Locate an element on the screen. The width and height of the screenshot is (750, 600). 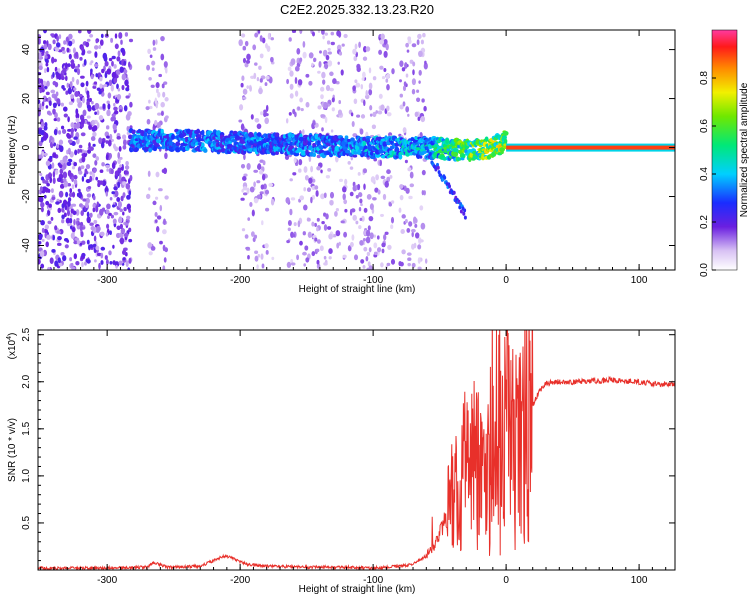
carrier-core is located at coordinates (590, 147).